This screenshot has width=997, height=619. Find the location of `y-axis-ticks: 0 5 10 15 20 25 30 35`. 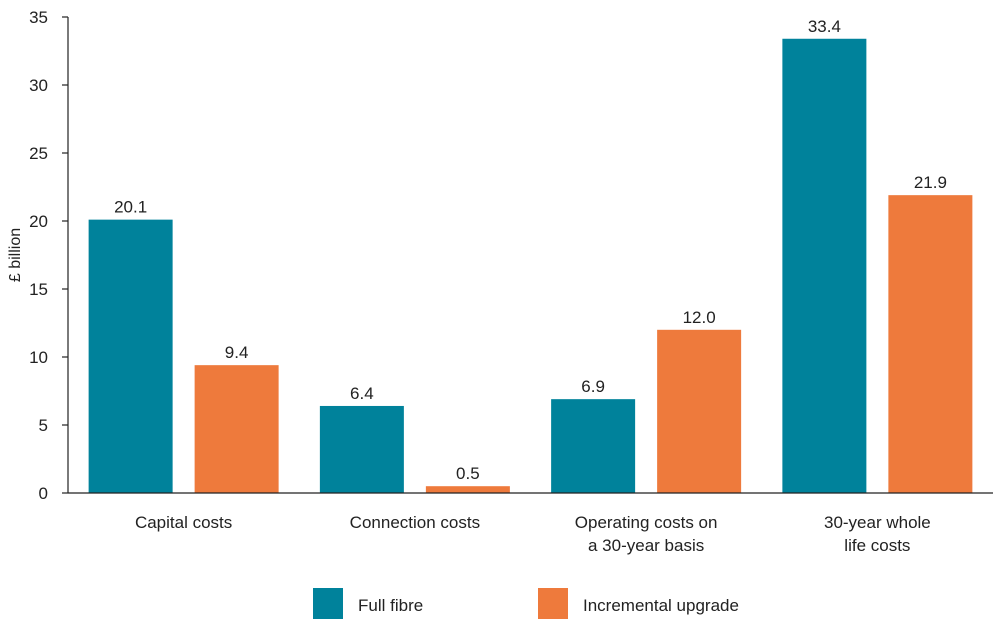

y-axis-ticks: 0 5 10 15 20 25 30 35 is located at coordinates (48, 255).